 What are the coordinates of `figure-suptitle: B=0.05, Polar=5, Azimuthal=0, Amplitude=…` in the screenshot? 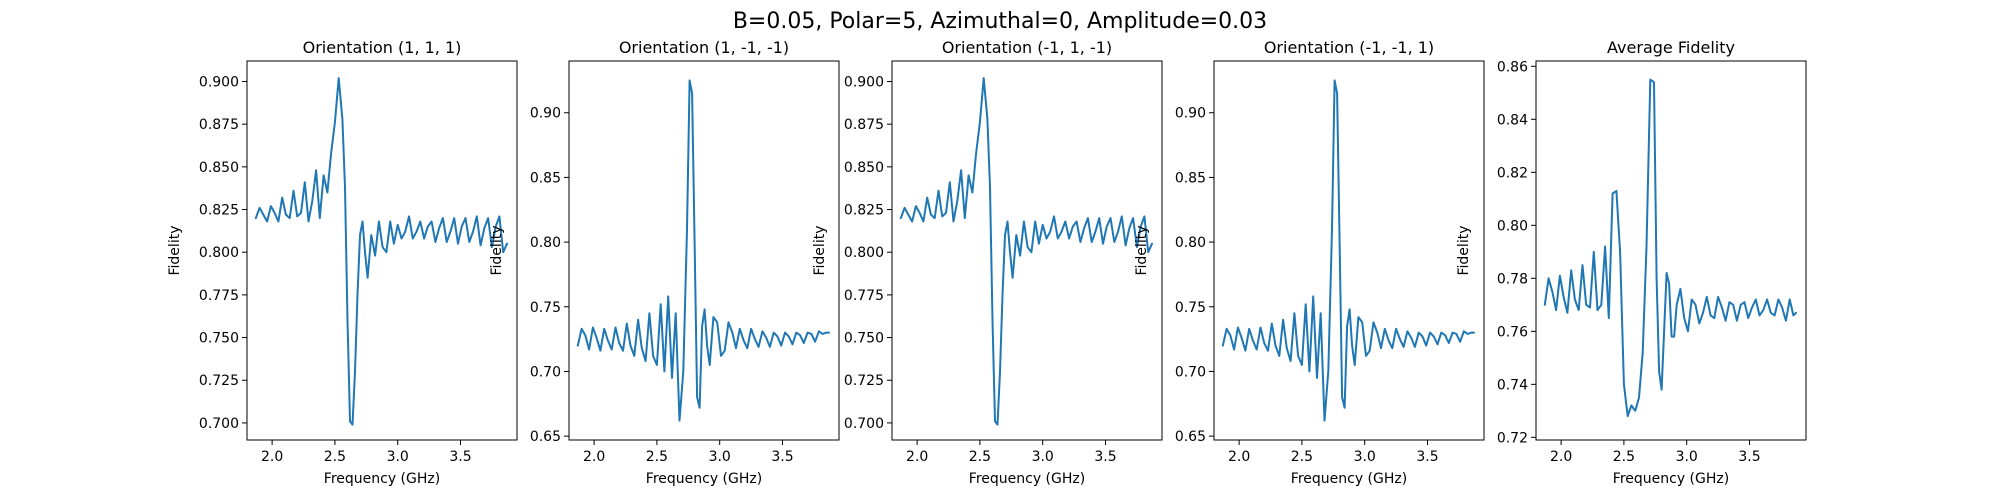 It's located at (1000, 21).